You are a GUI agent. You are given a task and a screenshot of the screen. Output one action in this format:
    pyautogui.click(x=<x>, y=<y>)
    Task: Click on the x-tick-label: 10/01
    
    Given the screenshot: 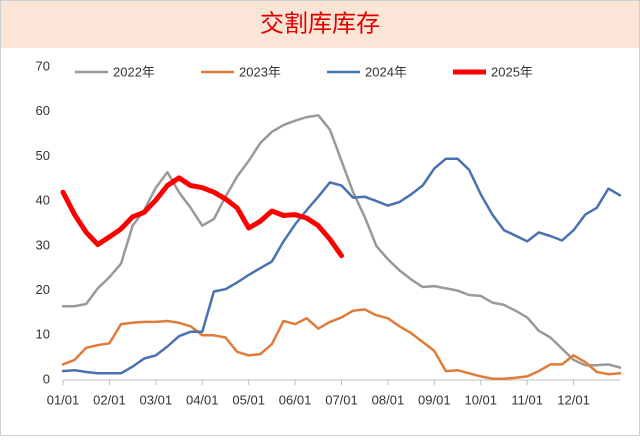 What is the action you would take?
    pyautogui.click(x=480, y=399)
    